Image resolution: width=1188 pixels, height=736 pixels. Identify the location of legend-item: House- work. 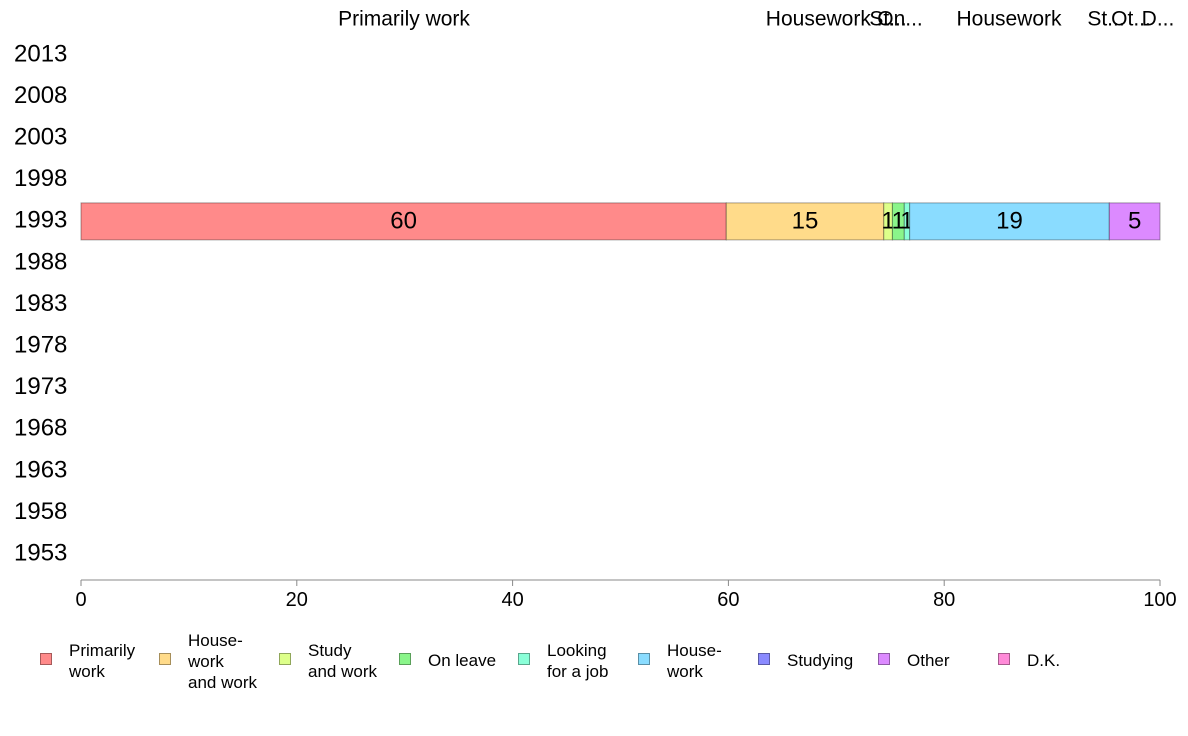
(680, 659).